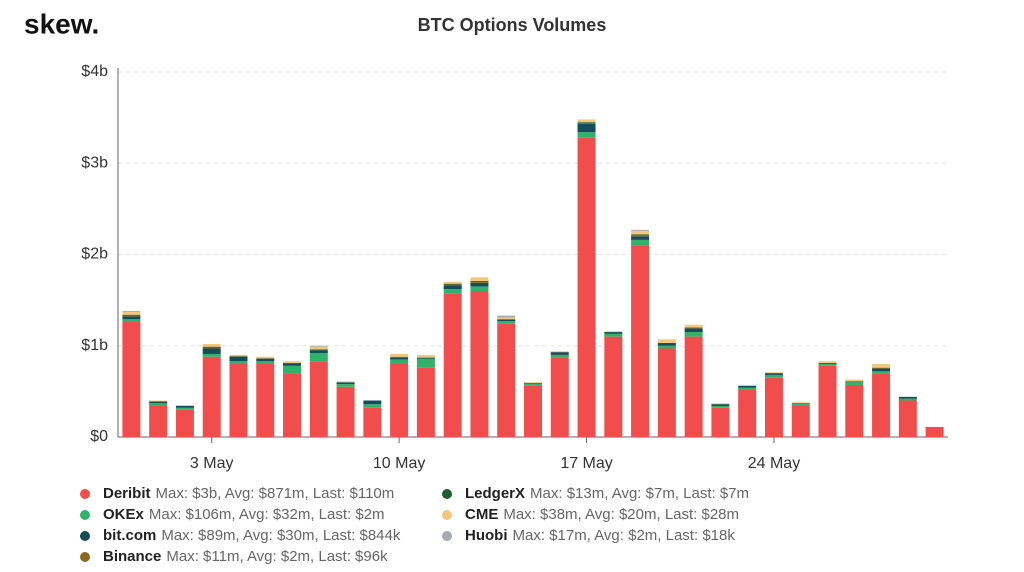 The image size is (1024, 572). Describe the element at coordinates (586, 463) in the screenshot. I see `x-tick-label: 17 May` at that location.